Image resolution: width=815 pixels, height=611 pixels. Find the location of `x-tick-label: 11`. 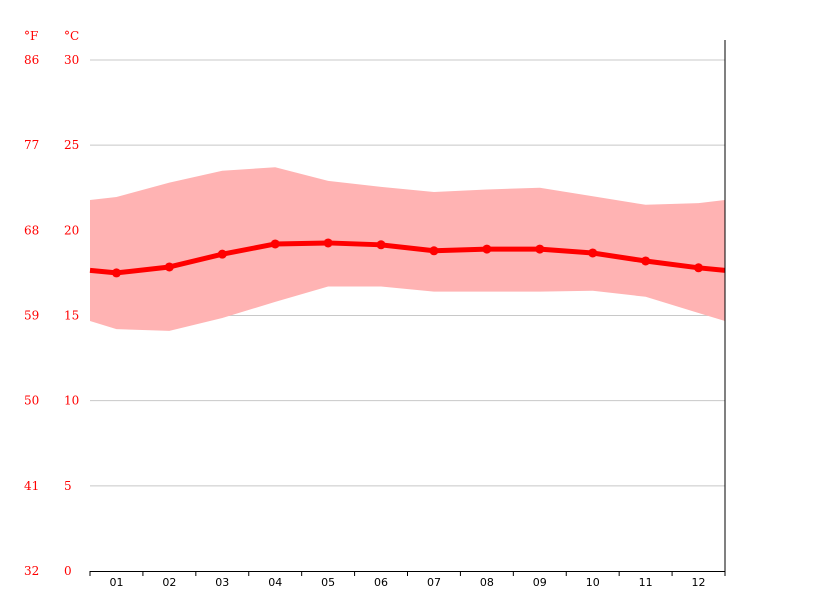

x-tick-label: 11 is located at coordinates (646, 582).